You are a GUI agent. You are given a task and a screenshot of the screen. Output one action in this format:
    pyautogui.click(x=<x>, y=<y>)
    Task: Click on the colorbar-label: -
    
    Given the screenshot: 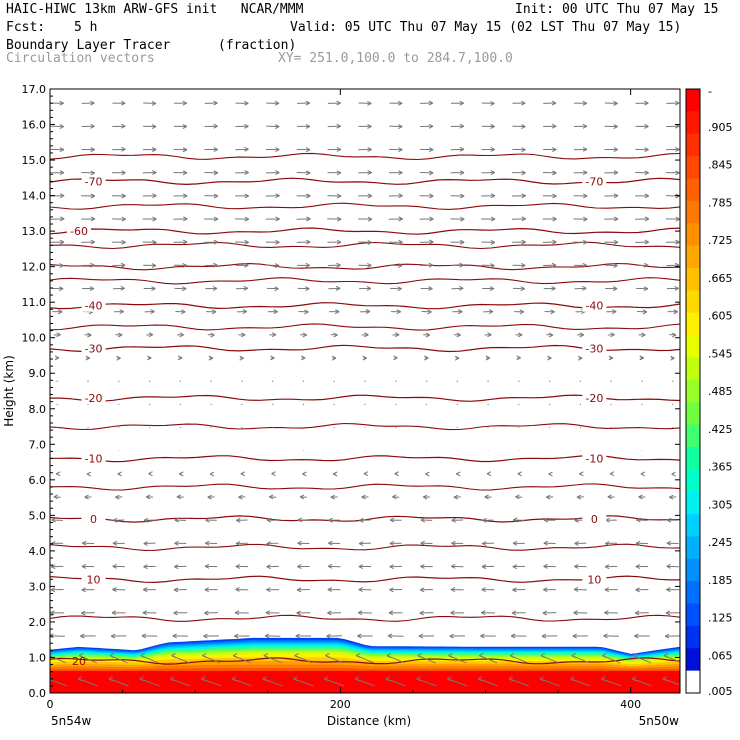 What is the action you would take?
    pyautogui.click(x=710, y=91)
    